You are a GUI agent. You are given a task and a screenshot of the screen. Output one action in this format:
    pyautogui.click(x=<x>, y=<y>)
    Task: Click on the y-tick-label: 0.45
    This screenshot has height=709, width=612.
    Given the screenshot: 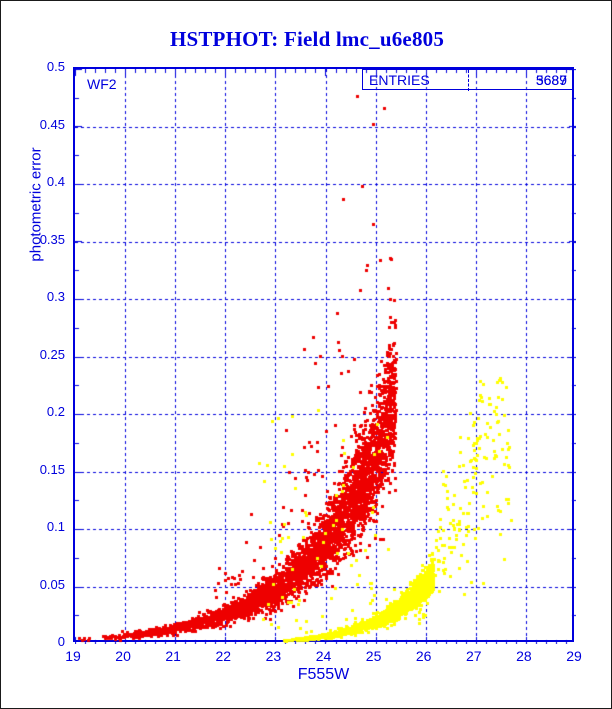 What is the action you would take?
    pyautogui.click(x=52, y=124)
    